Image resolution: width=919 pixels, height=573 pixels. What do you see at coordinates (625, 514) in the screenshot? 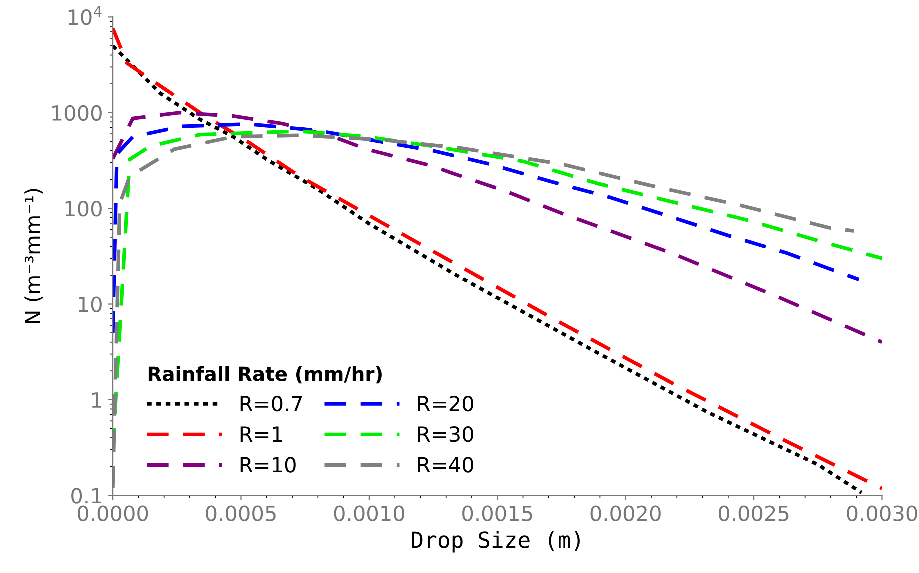
I see `x-tick-label: 0.0020` at bounding box center [625, 514].